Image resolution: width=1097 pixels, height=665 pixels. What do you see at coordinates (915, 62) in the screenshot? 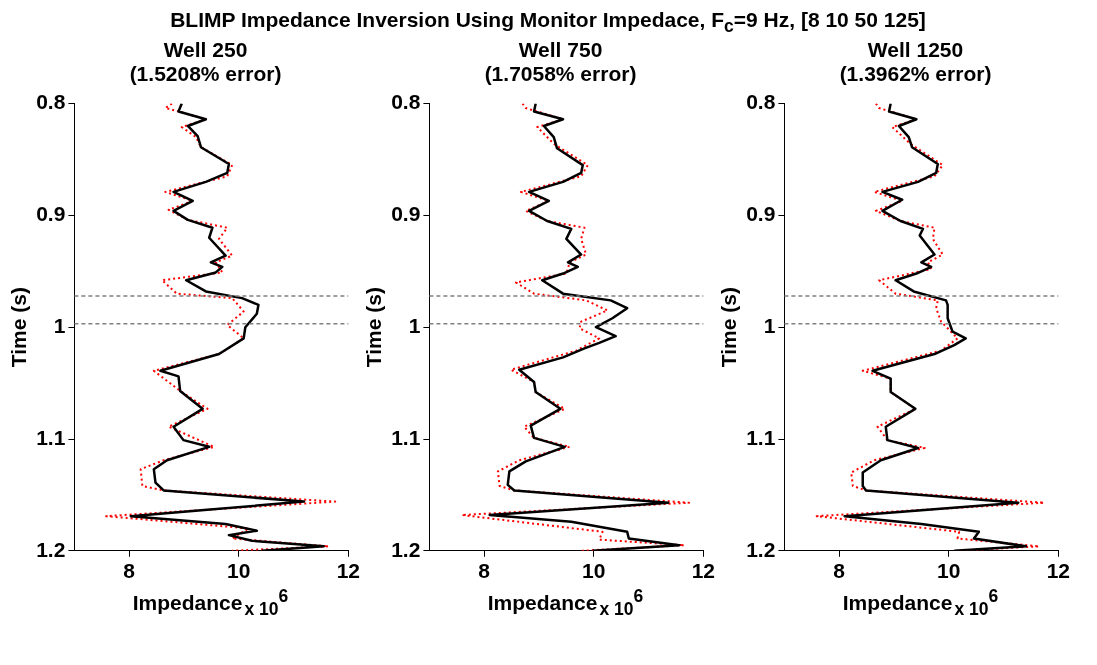
I see `chart-subtitle: Well 1250 (1.3962% error)` at bounding box center [915, 62].